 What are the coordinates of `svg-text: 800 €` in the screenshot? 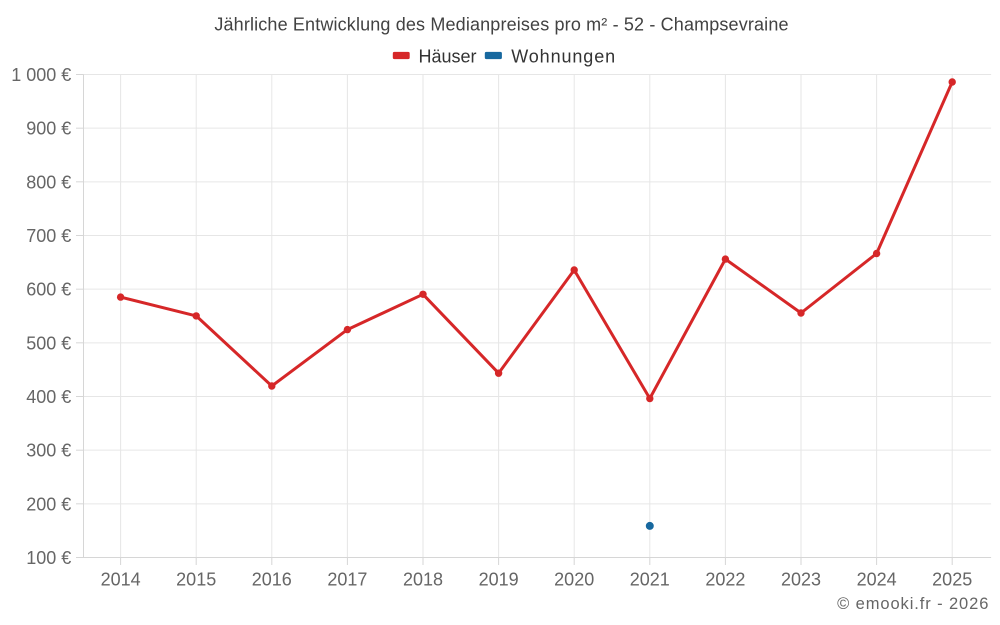 It's located at (48, 182).